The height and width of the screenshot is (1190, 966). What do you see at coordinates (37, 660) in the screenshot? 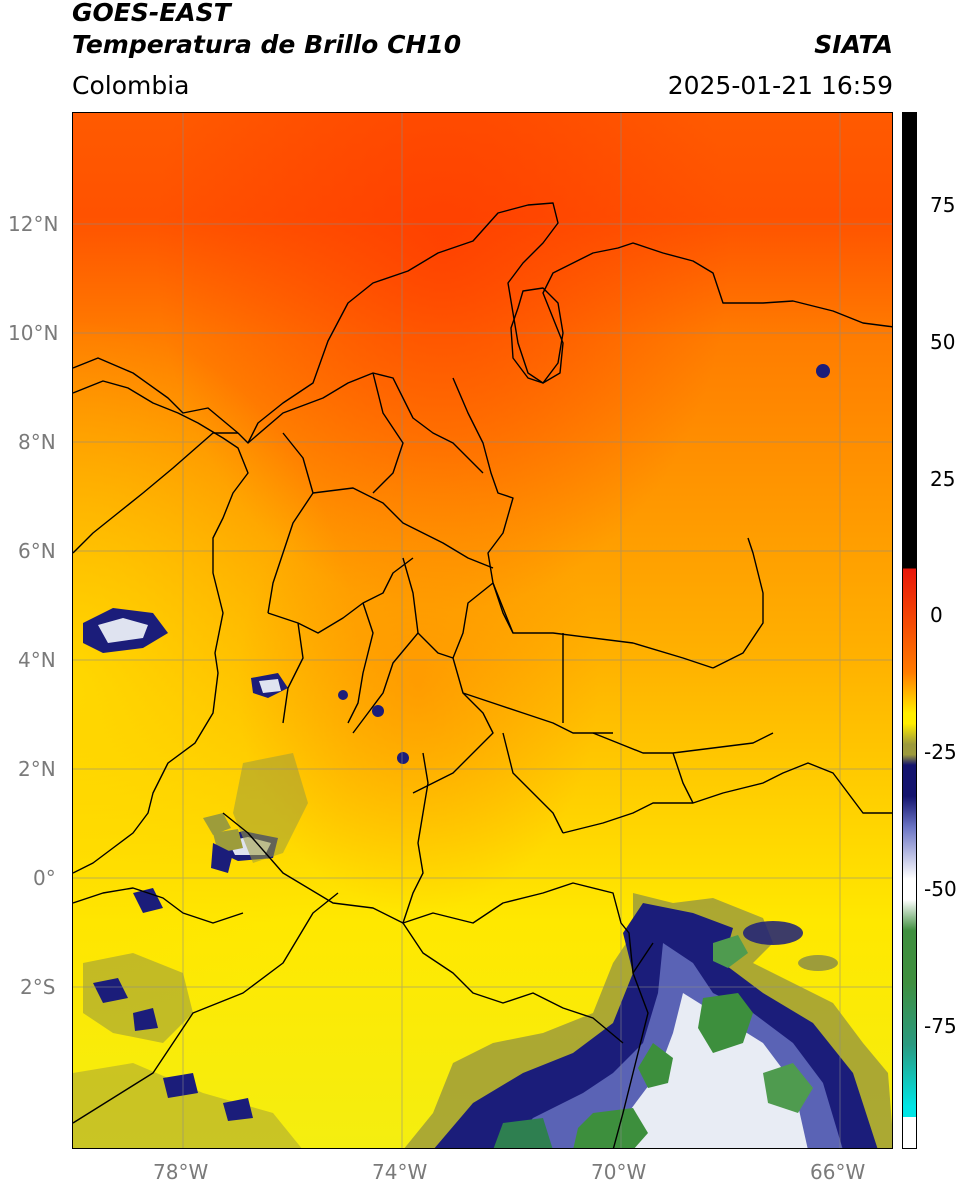
I see `lat-tick-4n: 4°N` at bounding box center [37, 660].